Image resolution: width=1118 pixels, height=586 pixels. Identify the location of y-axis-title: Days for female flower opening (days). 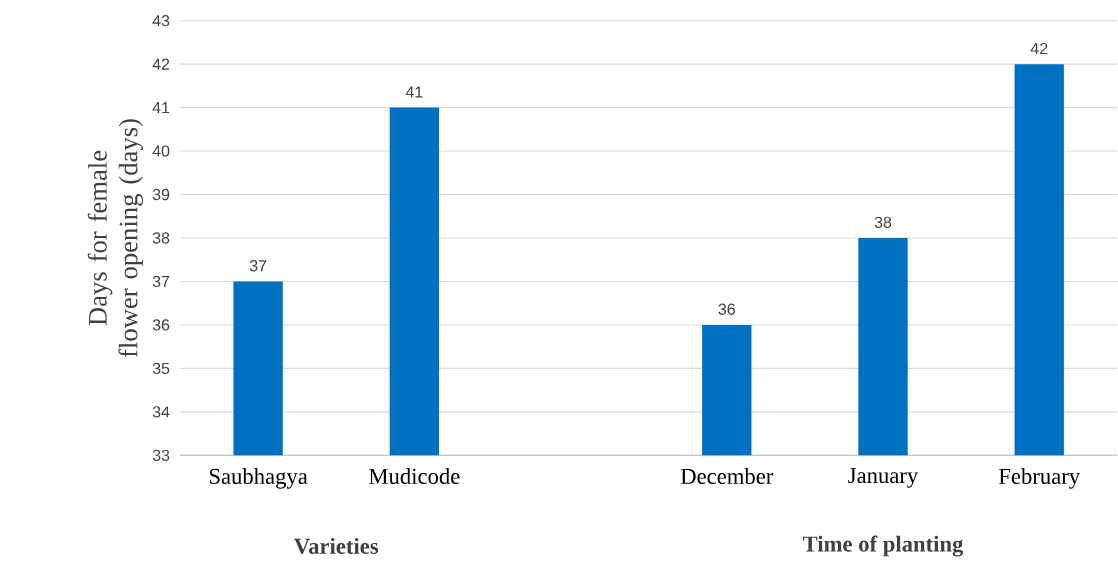
(115, 238).